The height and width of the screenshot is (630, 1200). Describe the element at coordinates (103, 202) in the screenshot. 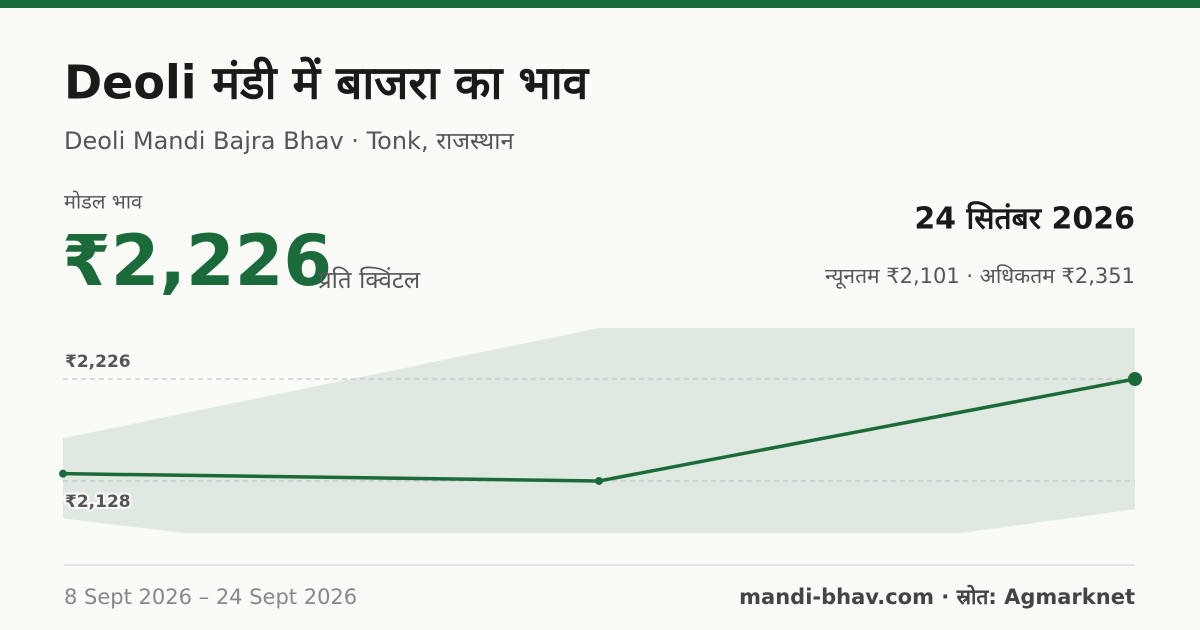

I see `price-label: मोडल भाव` at that location.